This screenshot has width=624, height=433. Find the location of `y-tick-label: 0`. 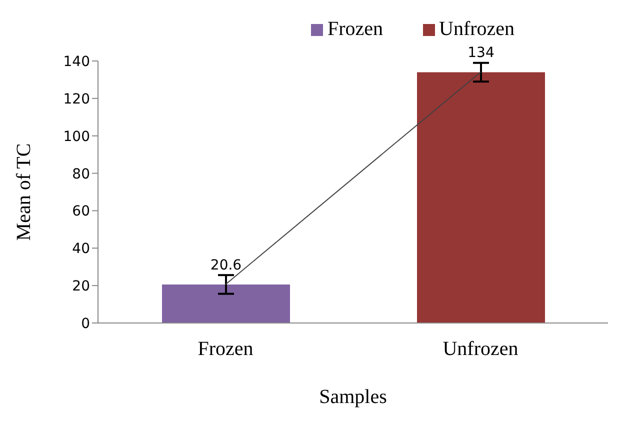

y-tick-label: 0 is located at coordinates (85, 324).